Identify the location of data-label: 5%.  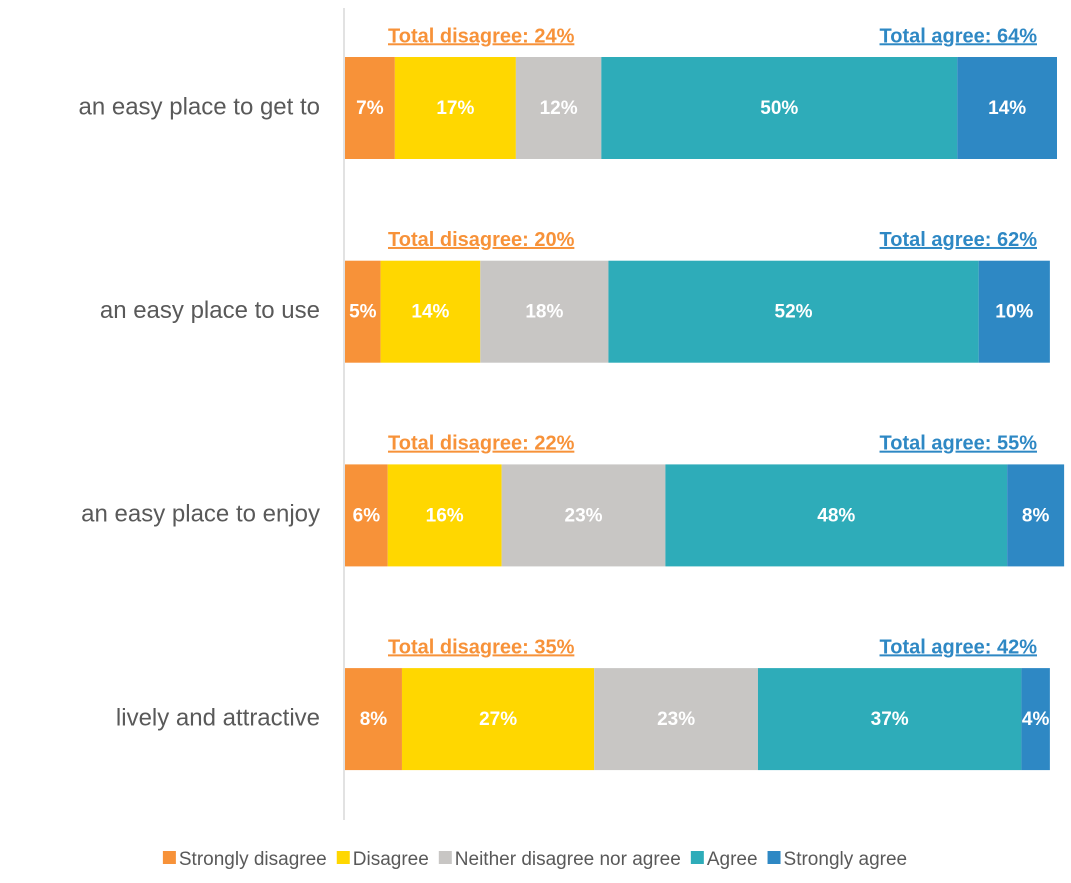
(363, 312).